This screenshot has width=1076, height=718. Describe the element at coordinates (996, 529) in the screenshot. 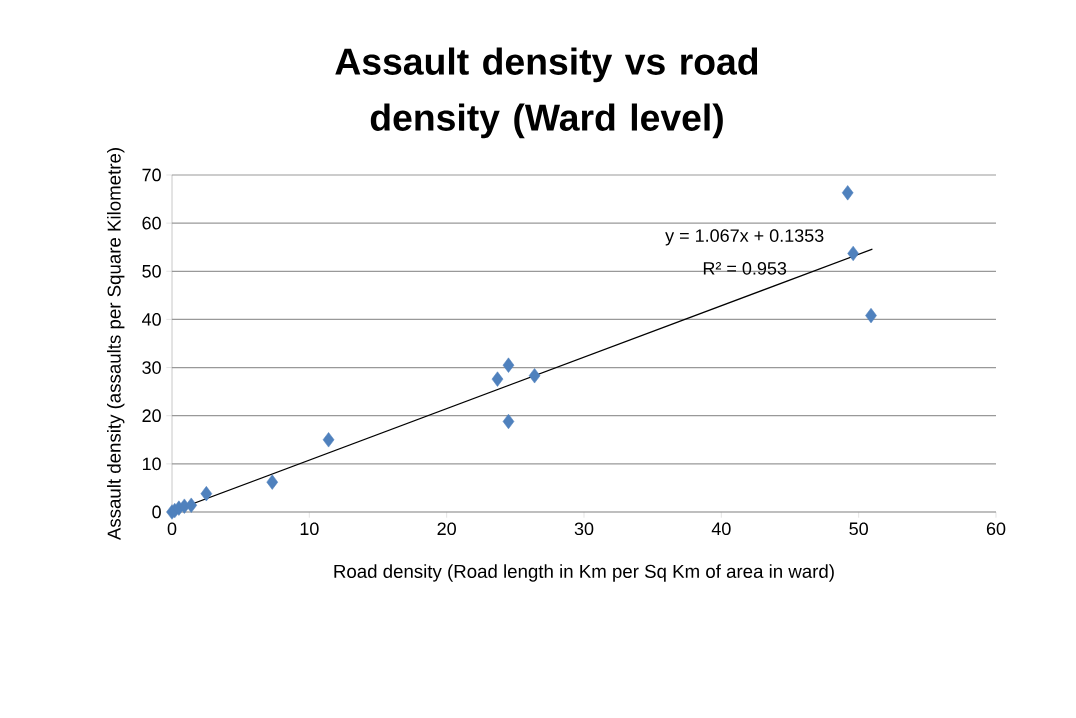

I see `x-tick-label: 60` at that location.